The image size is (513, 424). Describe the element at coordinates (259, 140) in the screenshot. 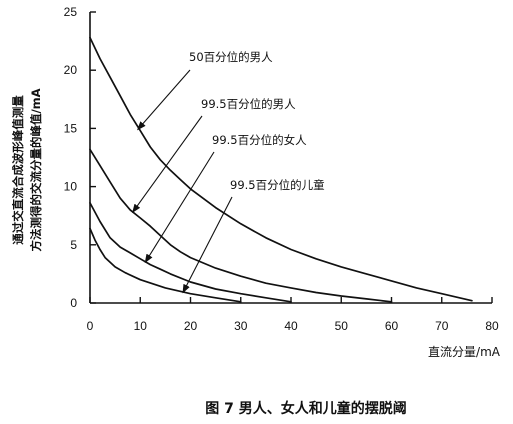

I see `series-annotation-label: 99.5百分位的女人` at that location.